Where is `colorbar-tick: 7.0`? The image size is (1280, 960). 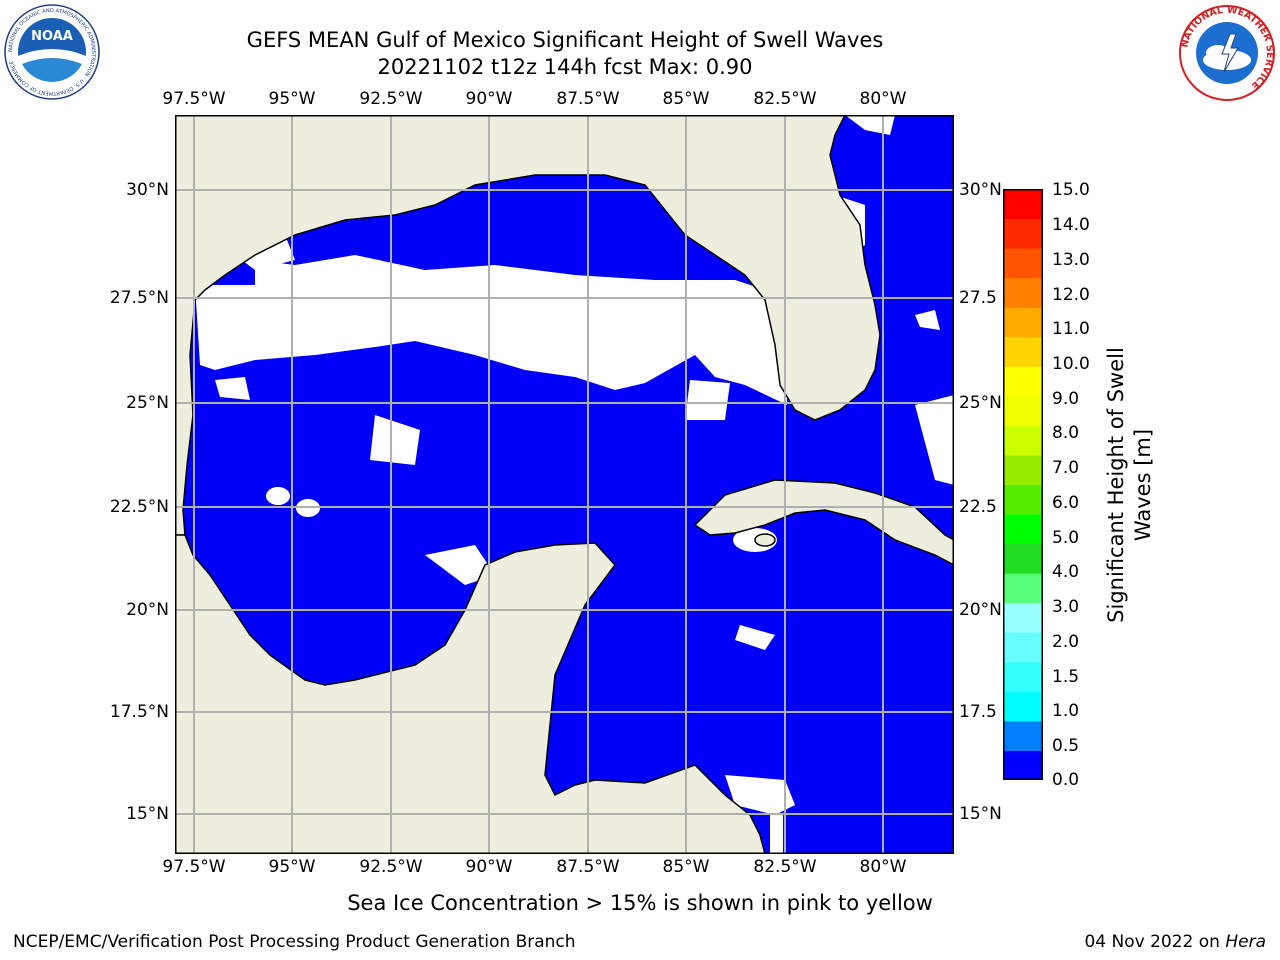 colorbar-tick: 7.0 is located at coordinates (1066, 468).